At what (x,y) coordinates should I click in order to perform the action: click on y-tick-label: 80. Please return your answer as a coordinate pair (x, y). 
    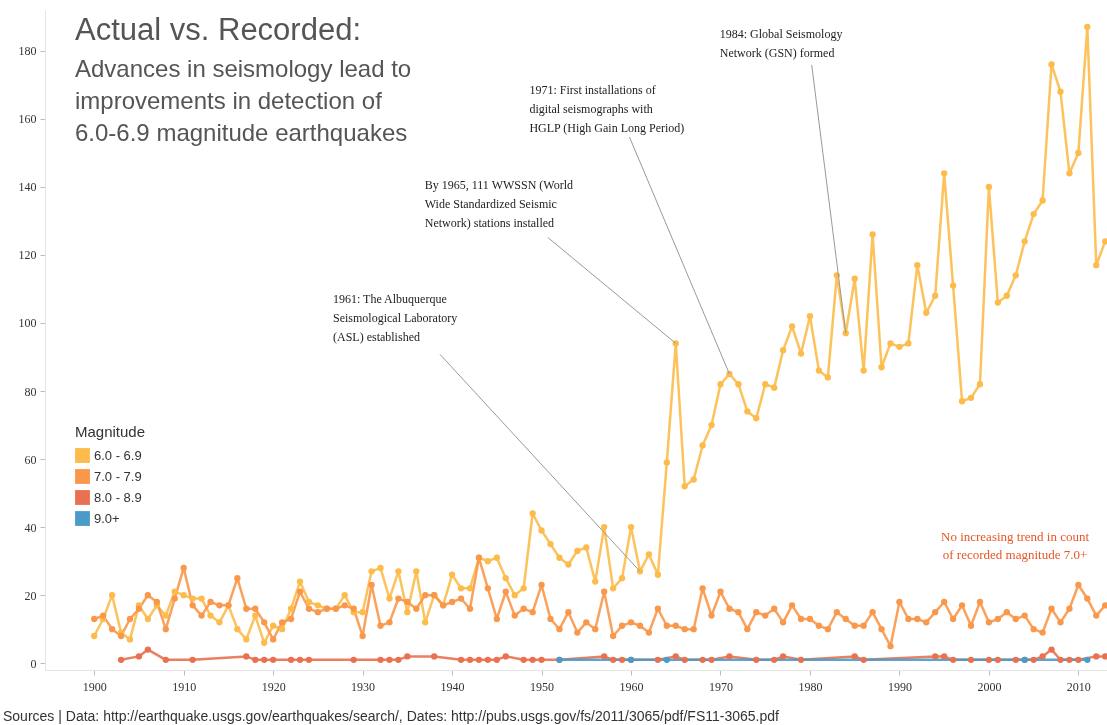
    Looking at the image, I should click on (30, 391).